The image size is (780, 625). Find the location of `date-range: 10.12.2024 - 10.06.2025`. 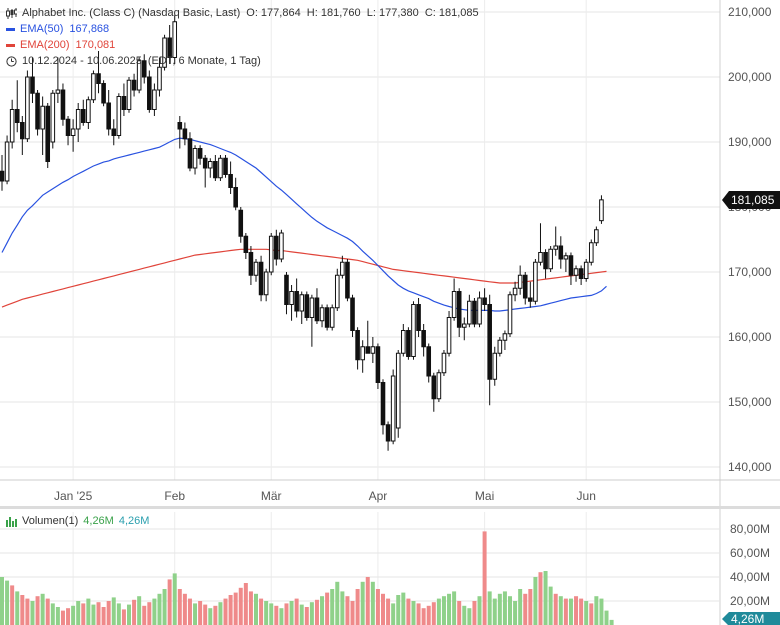

date-range: 10.12.2024 - 10.06.2025 is located at coordinates (82, 61).